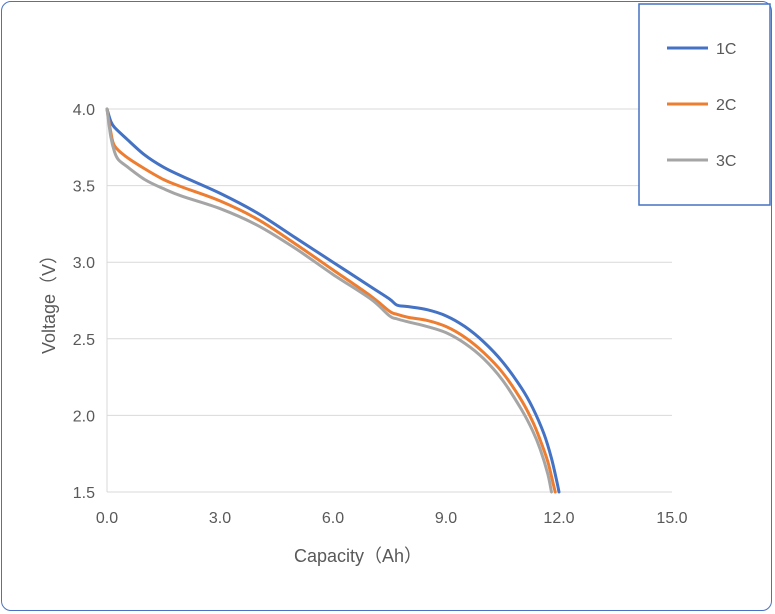 Image resolution: width=775 pixels, height=614 pixels. I want to click on legend: 1C 2C 3C, so click(704, 104).